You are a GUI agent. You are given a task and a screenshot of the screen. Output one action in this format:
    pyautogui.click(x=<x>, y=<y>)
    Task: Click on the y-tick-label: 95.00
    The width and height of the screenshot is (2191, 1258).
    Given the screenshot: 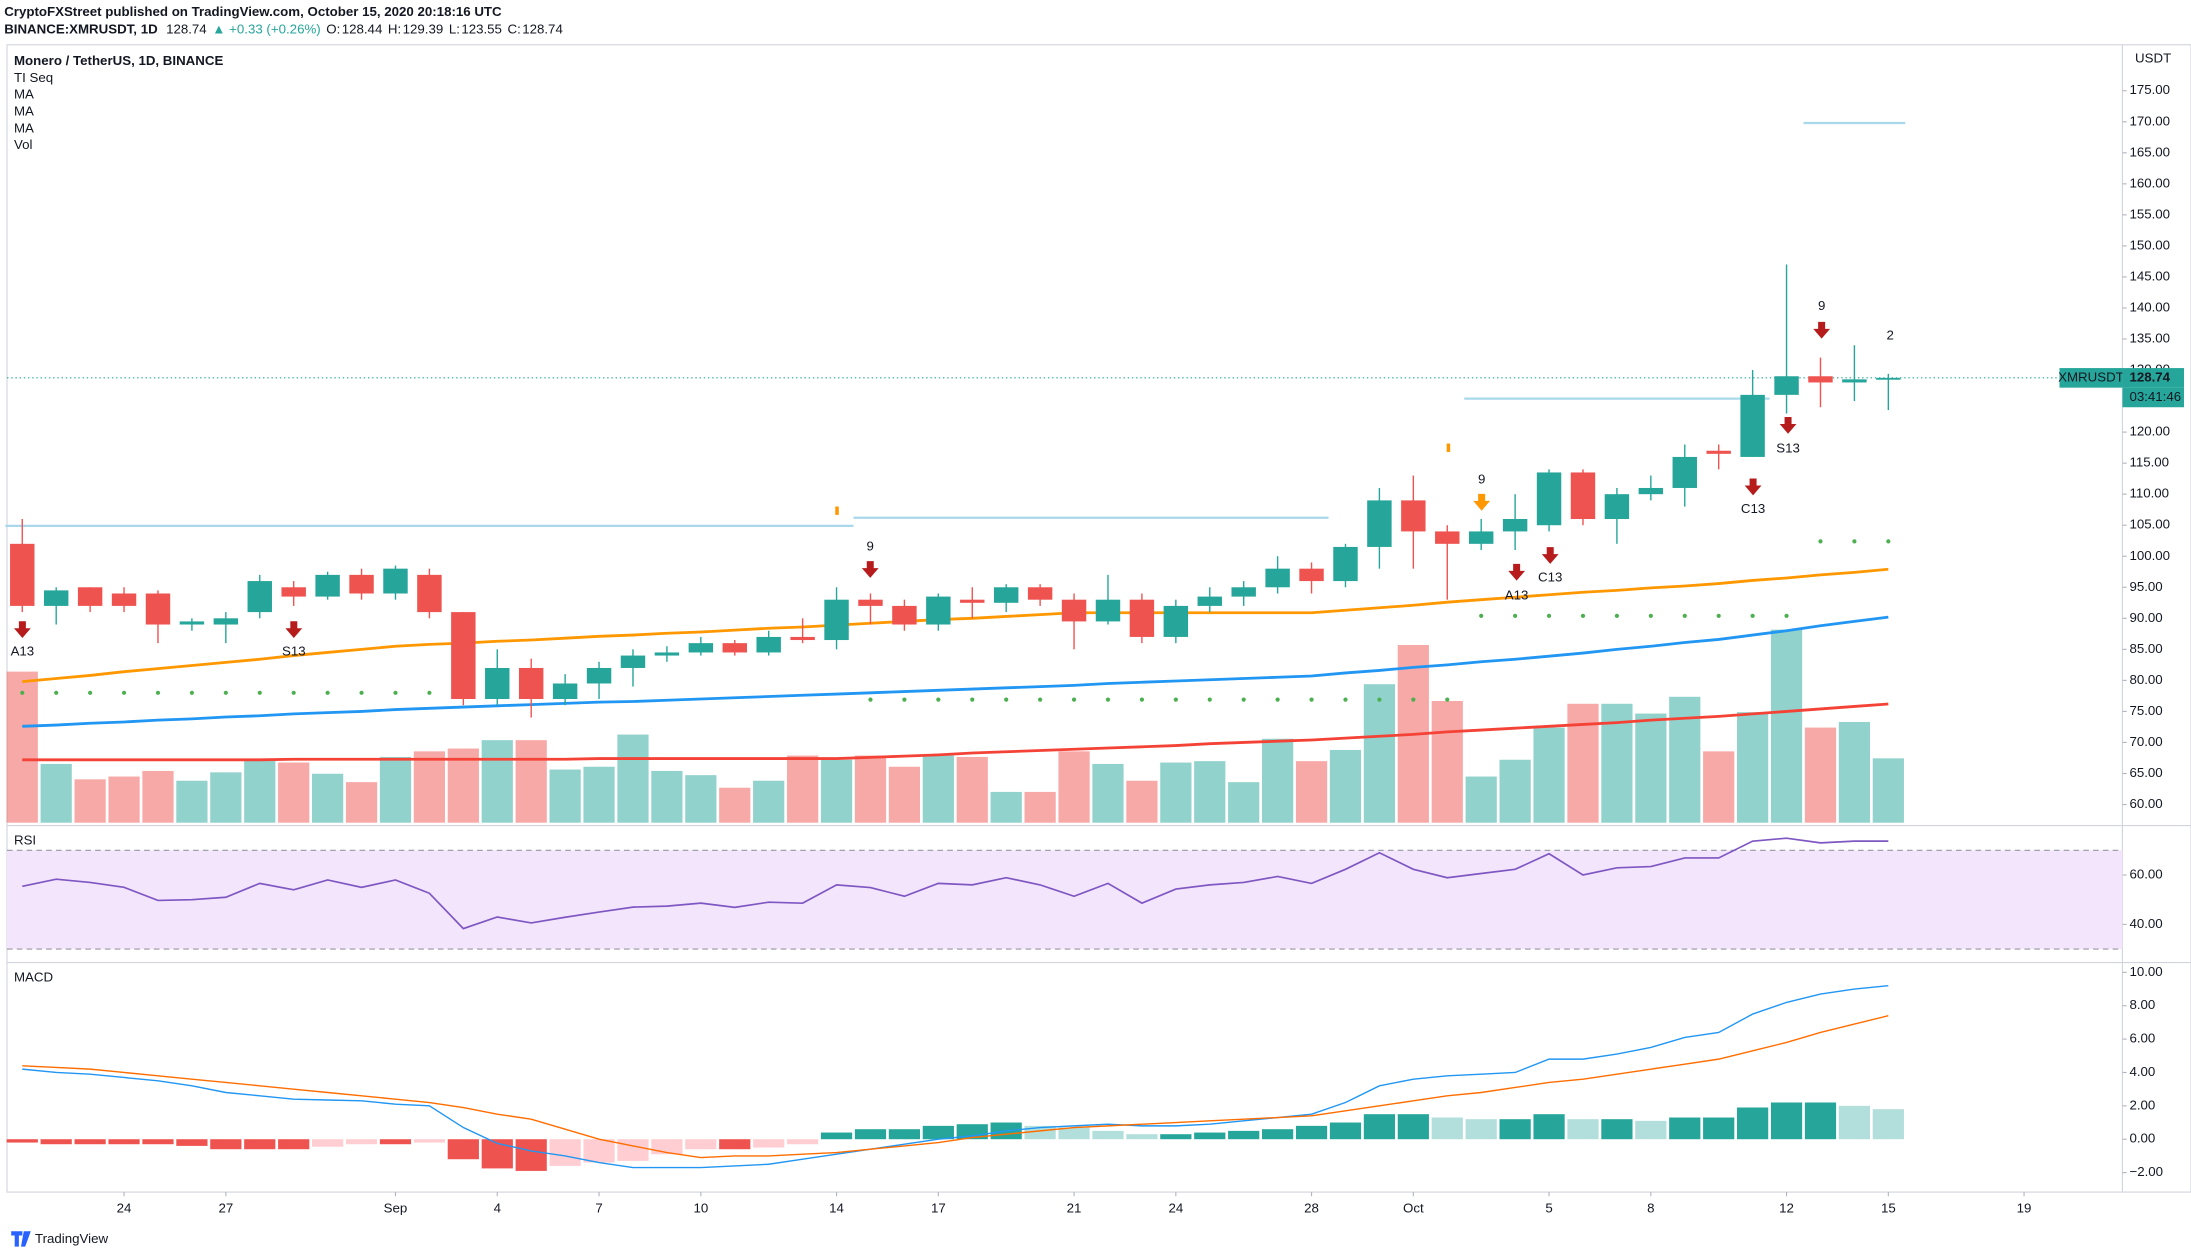 What is the action you would take?
    pyautogui.click(x=2145, y=586)
    